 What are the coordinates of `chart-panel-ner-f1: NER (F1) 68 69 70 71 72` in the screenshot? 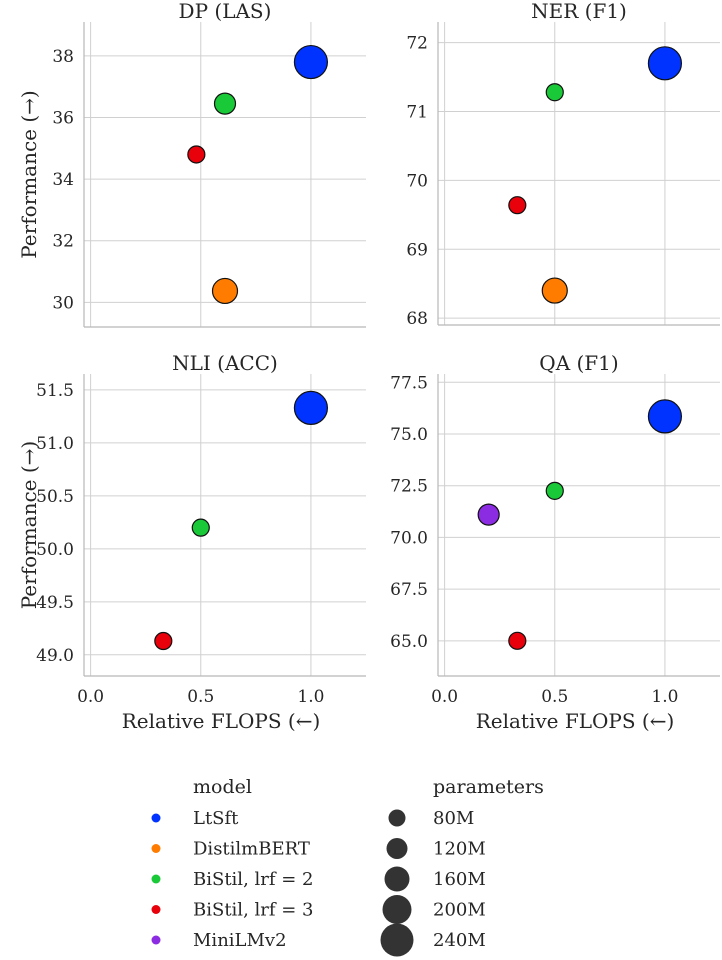 It's located at (563, 164).